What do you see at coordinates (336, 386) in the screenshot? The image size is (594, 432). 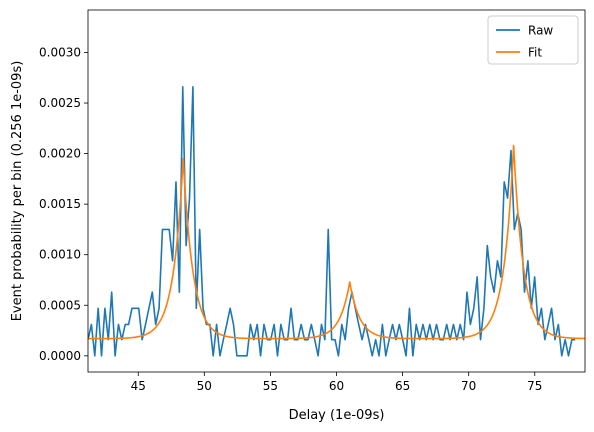 I see `x-tick-label: 60` at bounding box center [336, 386].